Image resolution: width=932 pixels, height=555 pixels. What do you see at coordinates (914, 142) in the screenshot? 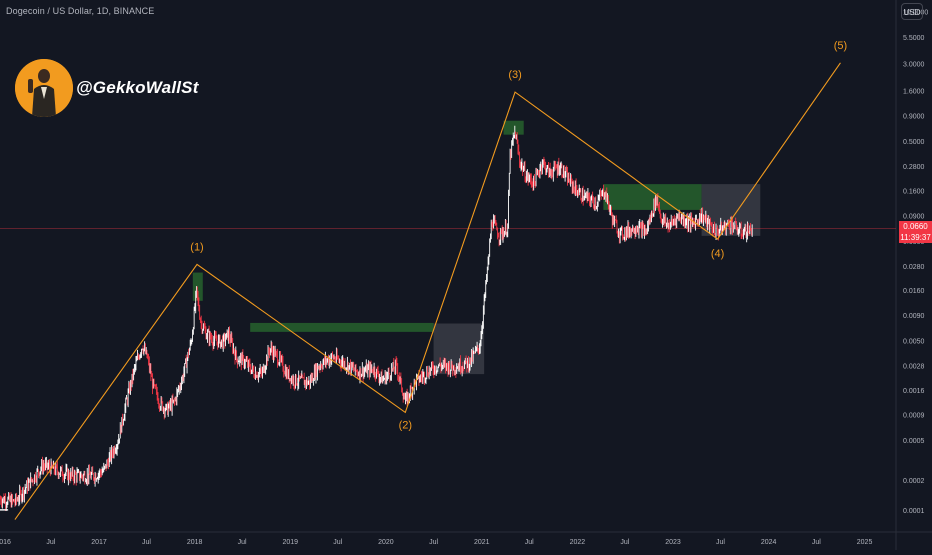
I see `y-tick-label: 0.5000` at bounding box center [914, 142].